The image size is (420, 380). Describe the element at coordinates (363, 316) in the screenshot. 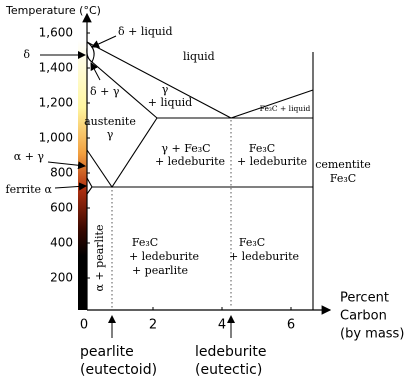

I see `x-axis-label: Carbon` at that location.